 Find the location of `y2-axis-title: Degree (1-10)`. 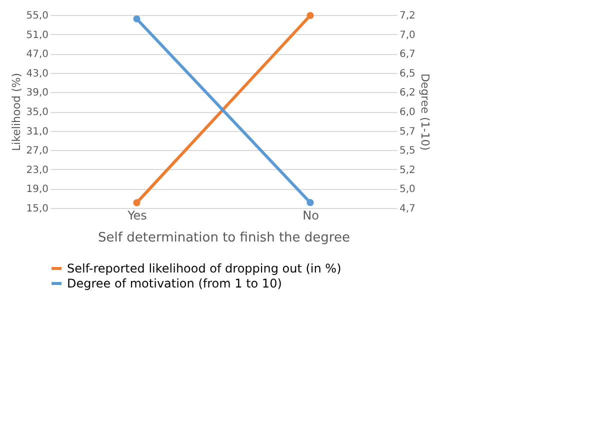

y2-axis-title: Degree (1-10) is located at coordinates (425, 112).